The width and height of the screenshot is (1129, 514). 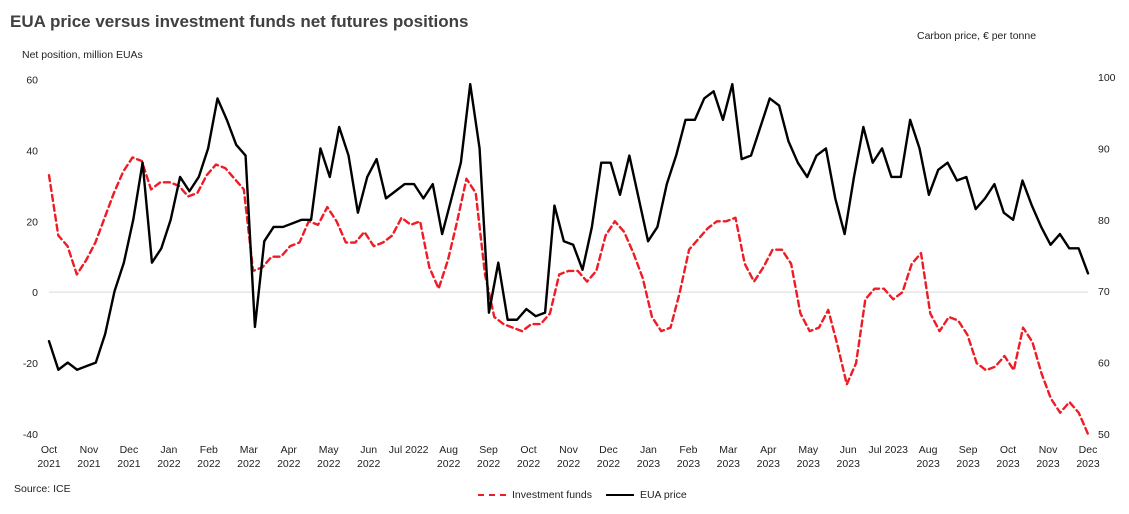 I want to click on legend-item-eua-price: EUA price, so click(x=646, y=495).